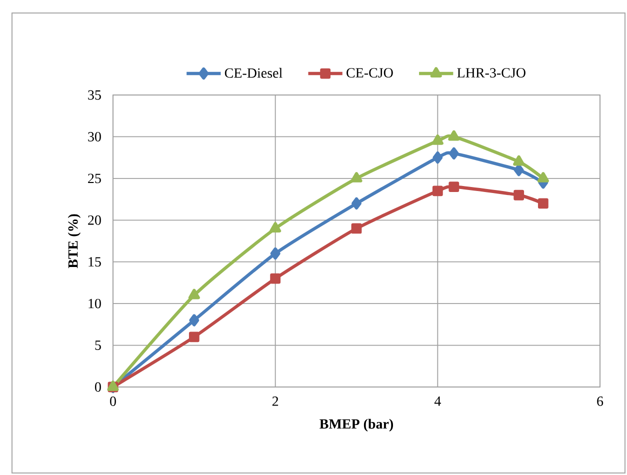 The height and width of the screenshot is (475, 627). Describe the element at coordinates (94, 137) in the screenshot. I see `y-tick-label: 30` at that location.